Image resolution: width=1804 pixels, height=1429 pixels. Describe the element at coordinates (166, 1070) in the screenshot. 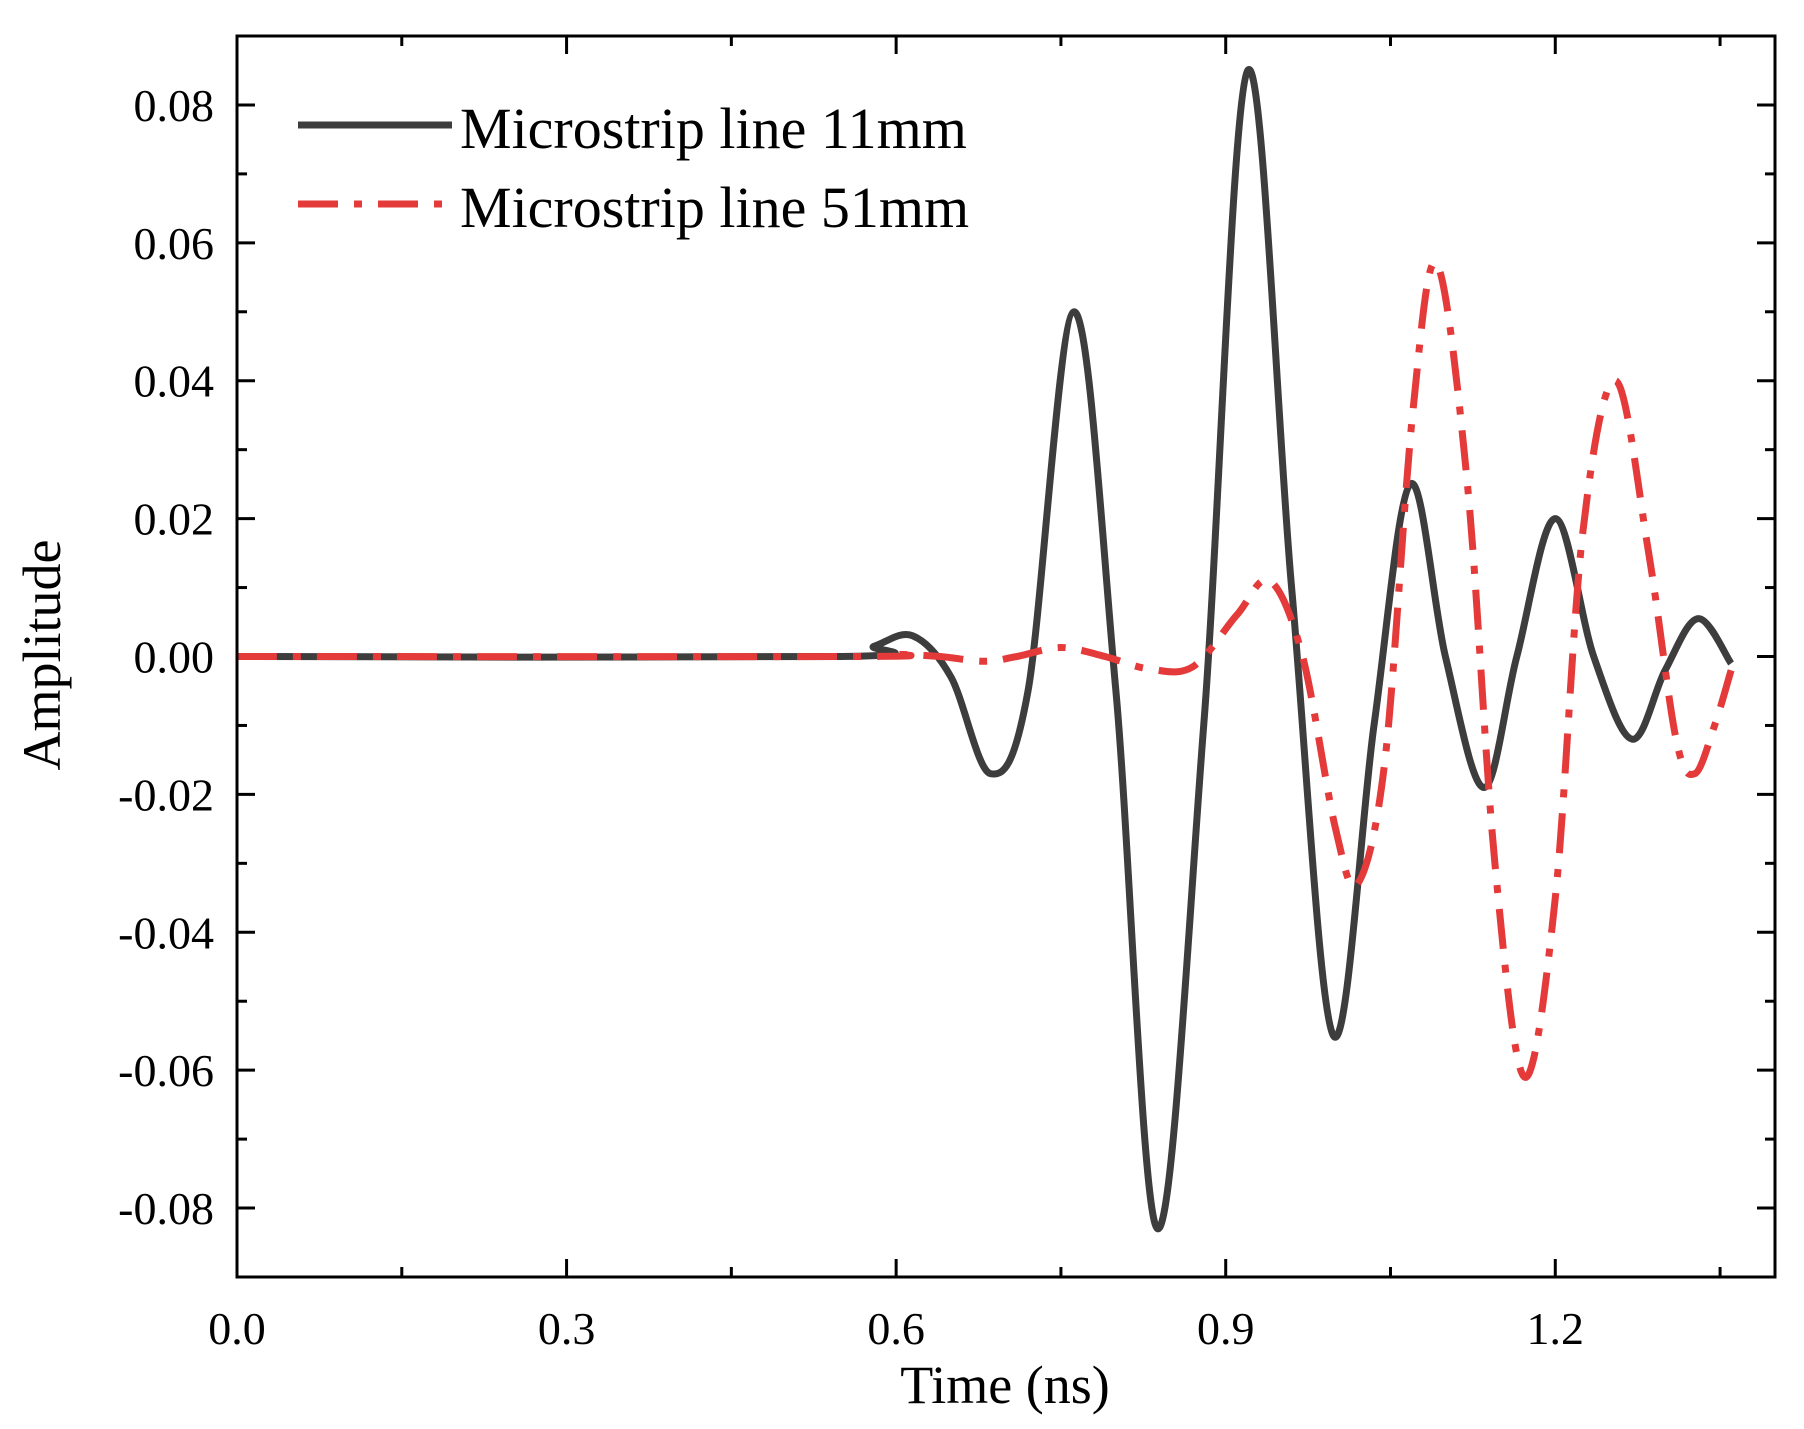

I see `y-tick-label: -0.06` at that location.